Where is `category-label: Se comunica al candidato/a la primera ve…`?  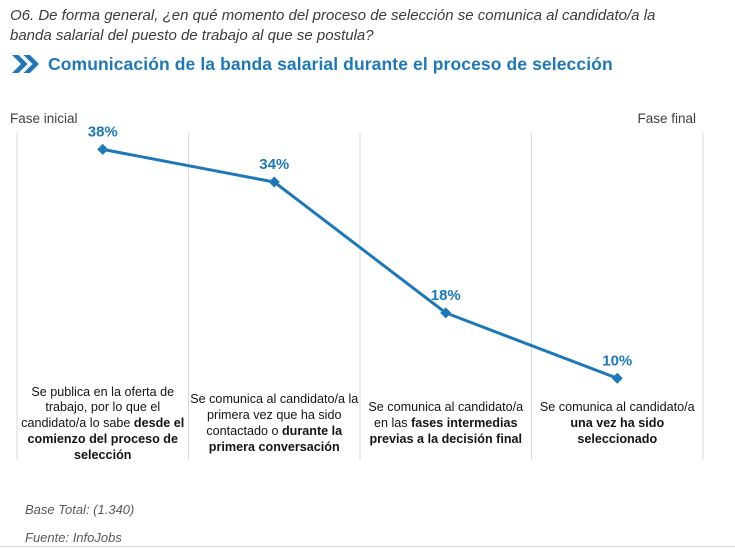
category-label: Se comunica al candidato/a la primera ve… is located at coordinates (274, 423).